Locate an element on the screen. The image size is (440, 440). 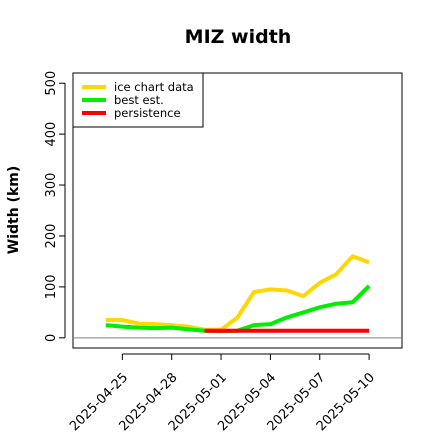
legend-label: ice chart data is located at coordinates (154, 87).